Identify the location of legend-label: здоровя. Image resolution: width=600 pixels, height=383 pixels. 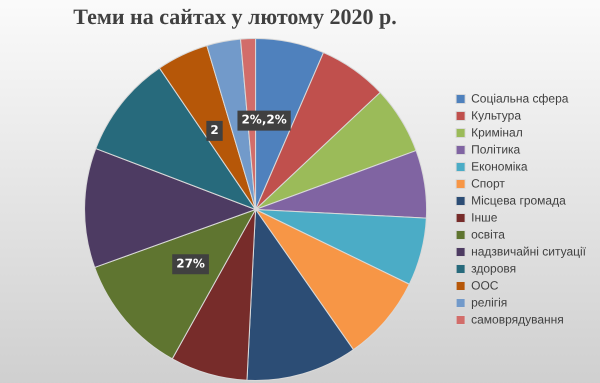
(493, 268).